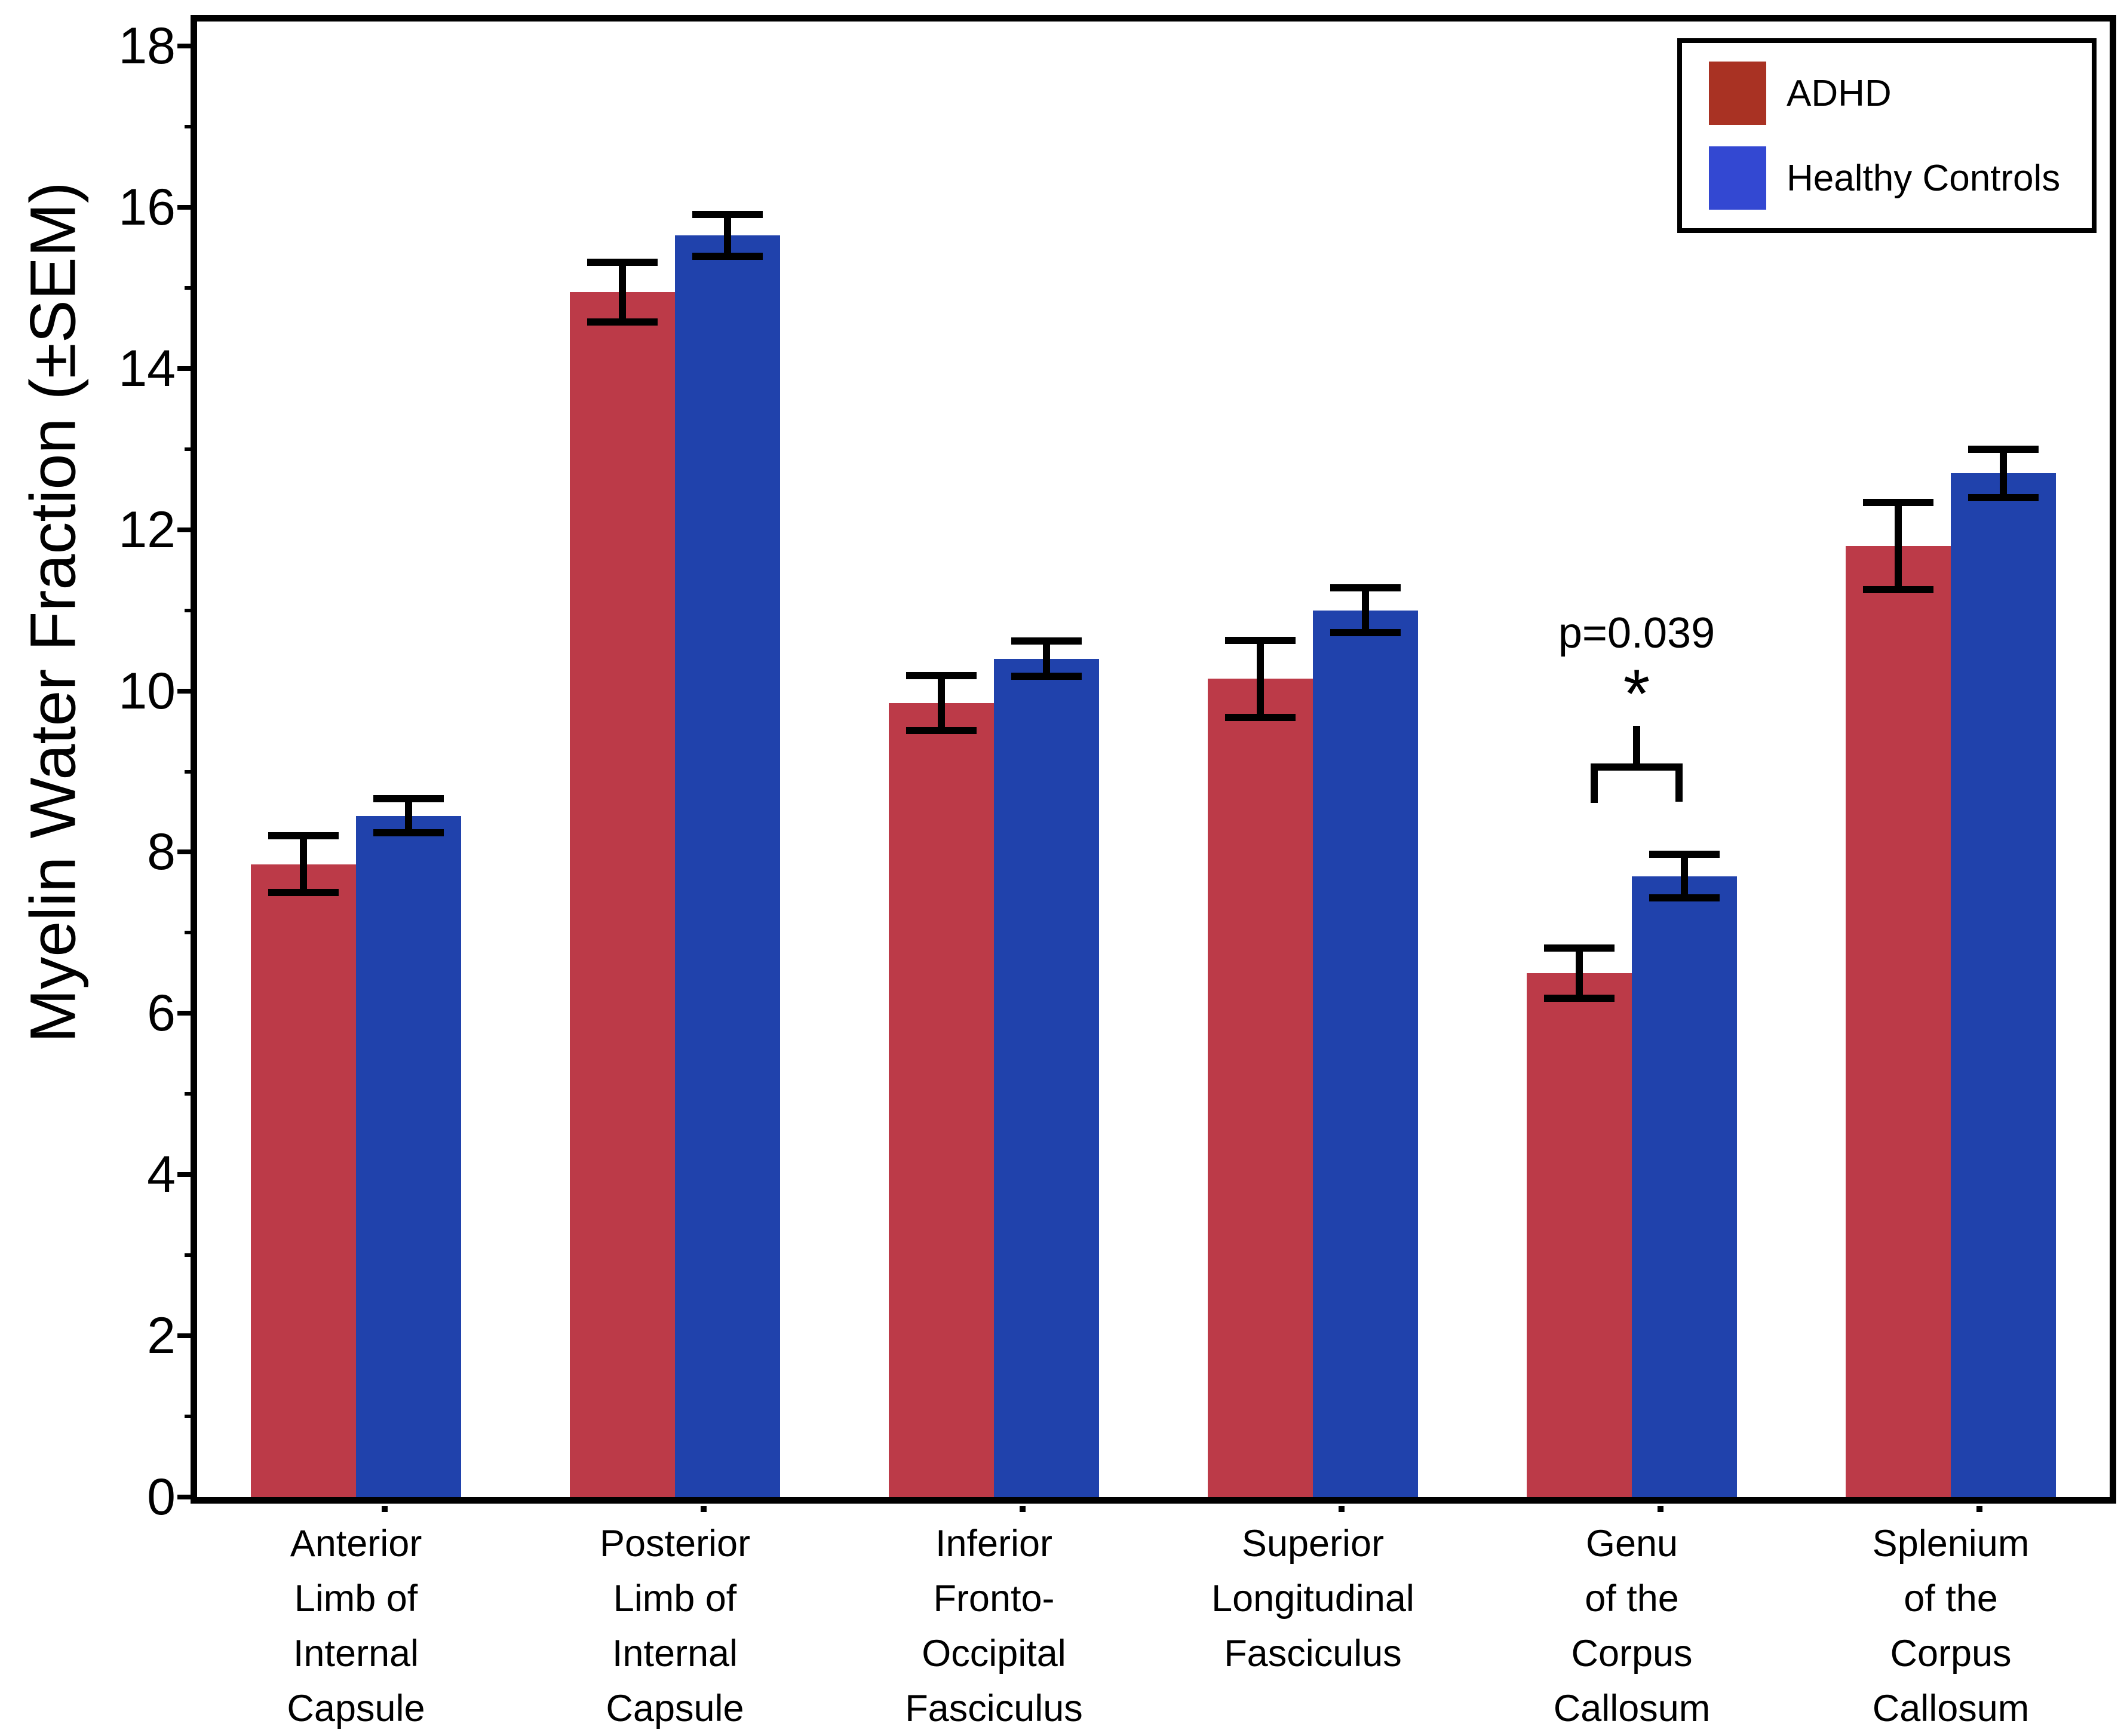  I want to click on bar-adhd-anterior-limb-of-internal-capsule, so click(303, 1180).